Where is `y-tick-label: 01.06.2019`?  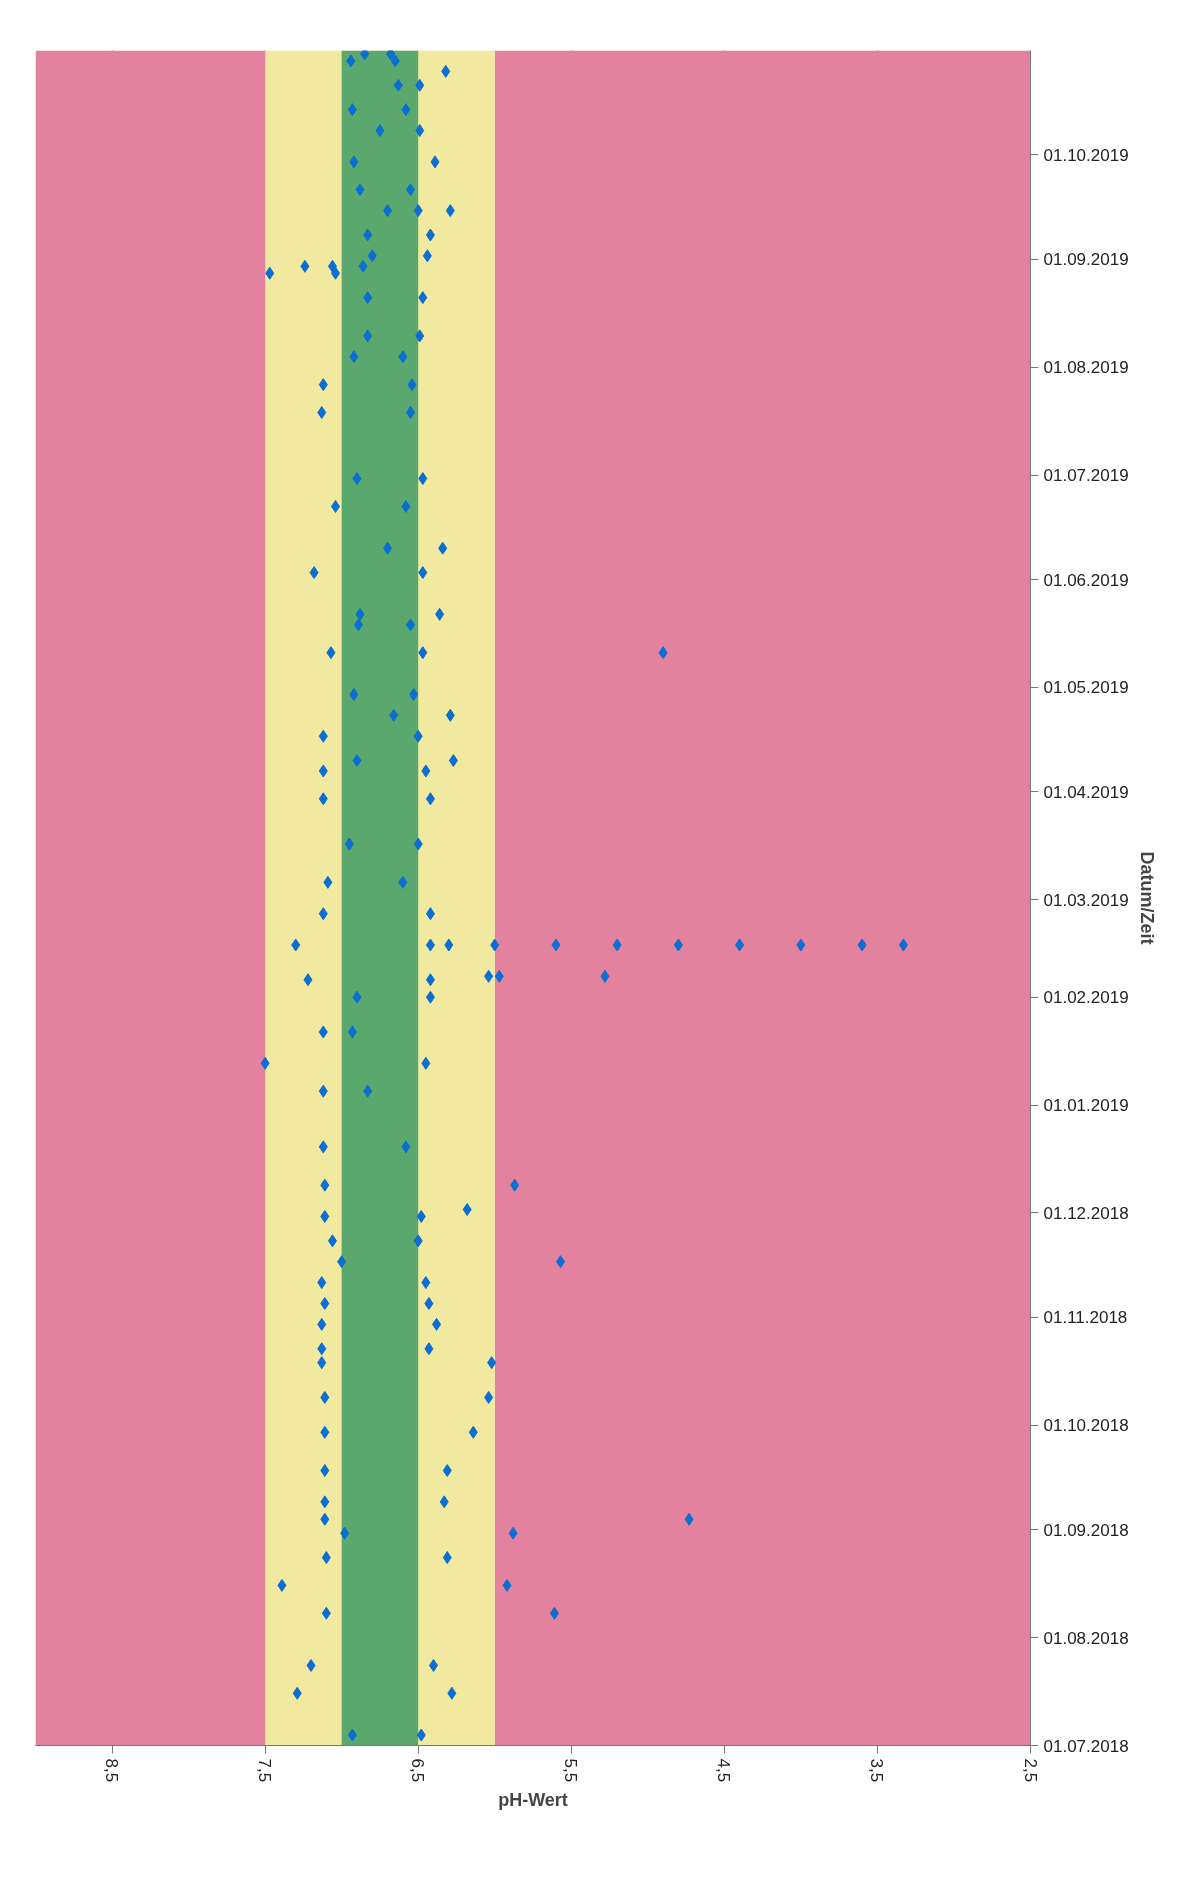 y-tick-label: 01.06.2019 is located at coordinates (1086, 580).